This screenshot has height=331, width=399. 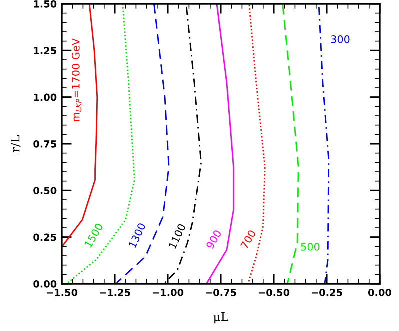 I want to click on y-tick-label: 1.50, so click(x=45, y=4).